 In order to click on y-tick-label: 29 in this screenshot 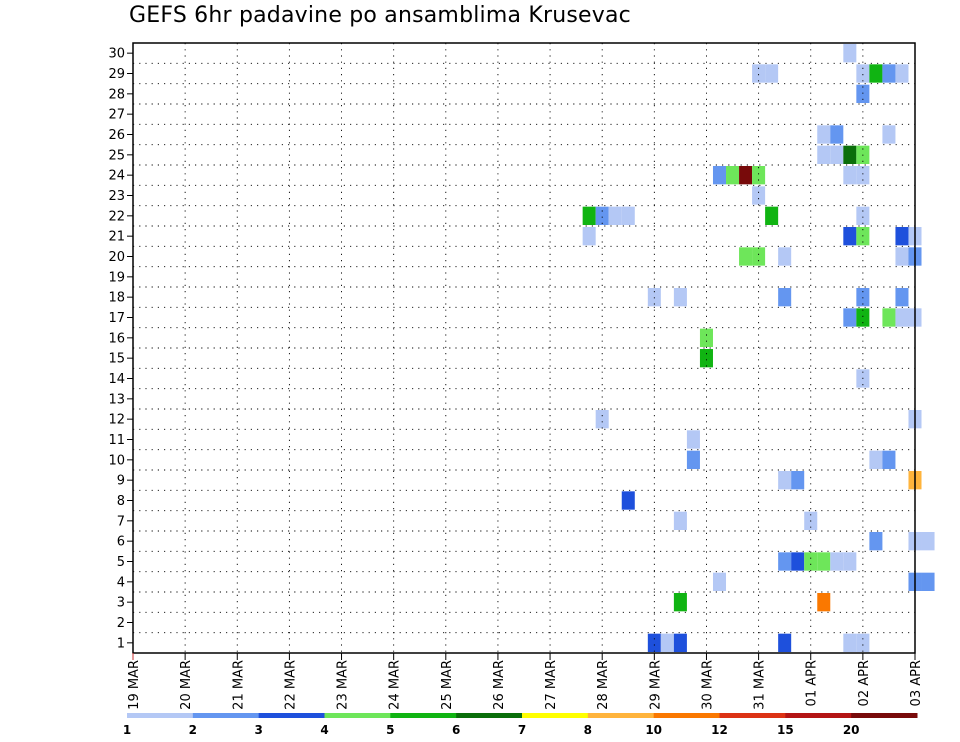, I will do `click(116, 74)`.